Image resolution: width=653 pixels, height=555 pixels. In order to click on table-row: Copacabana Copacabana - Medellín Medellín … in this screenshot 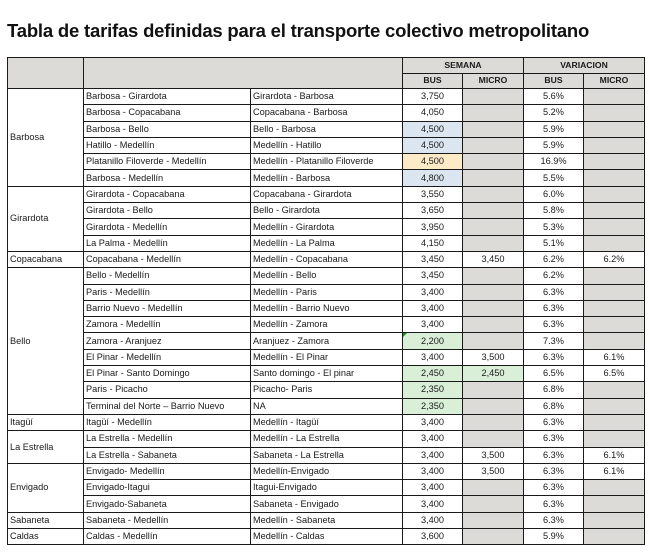, I will do `click(326, 259)`.